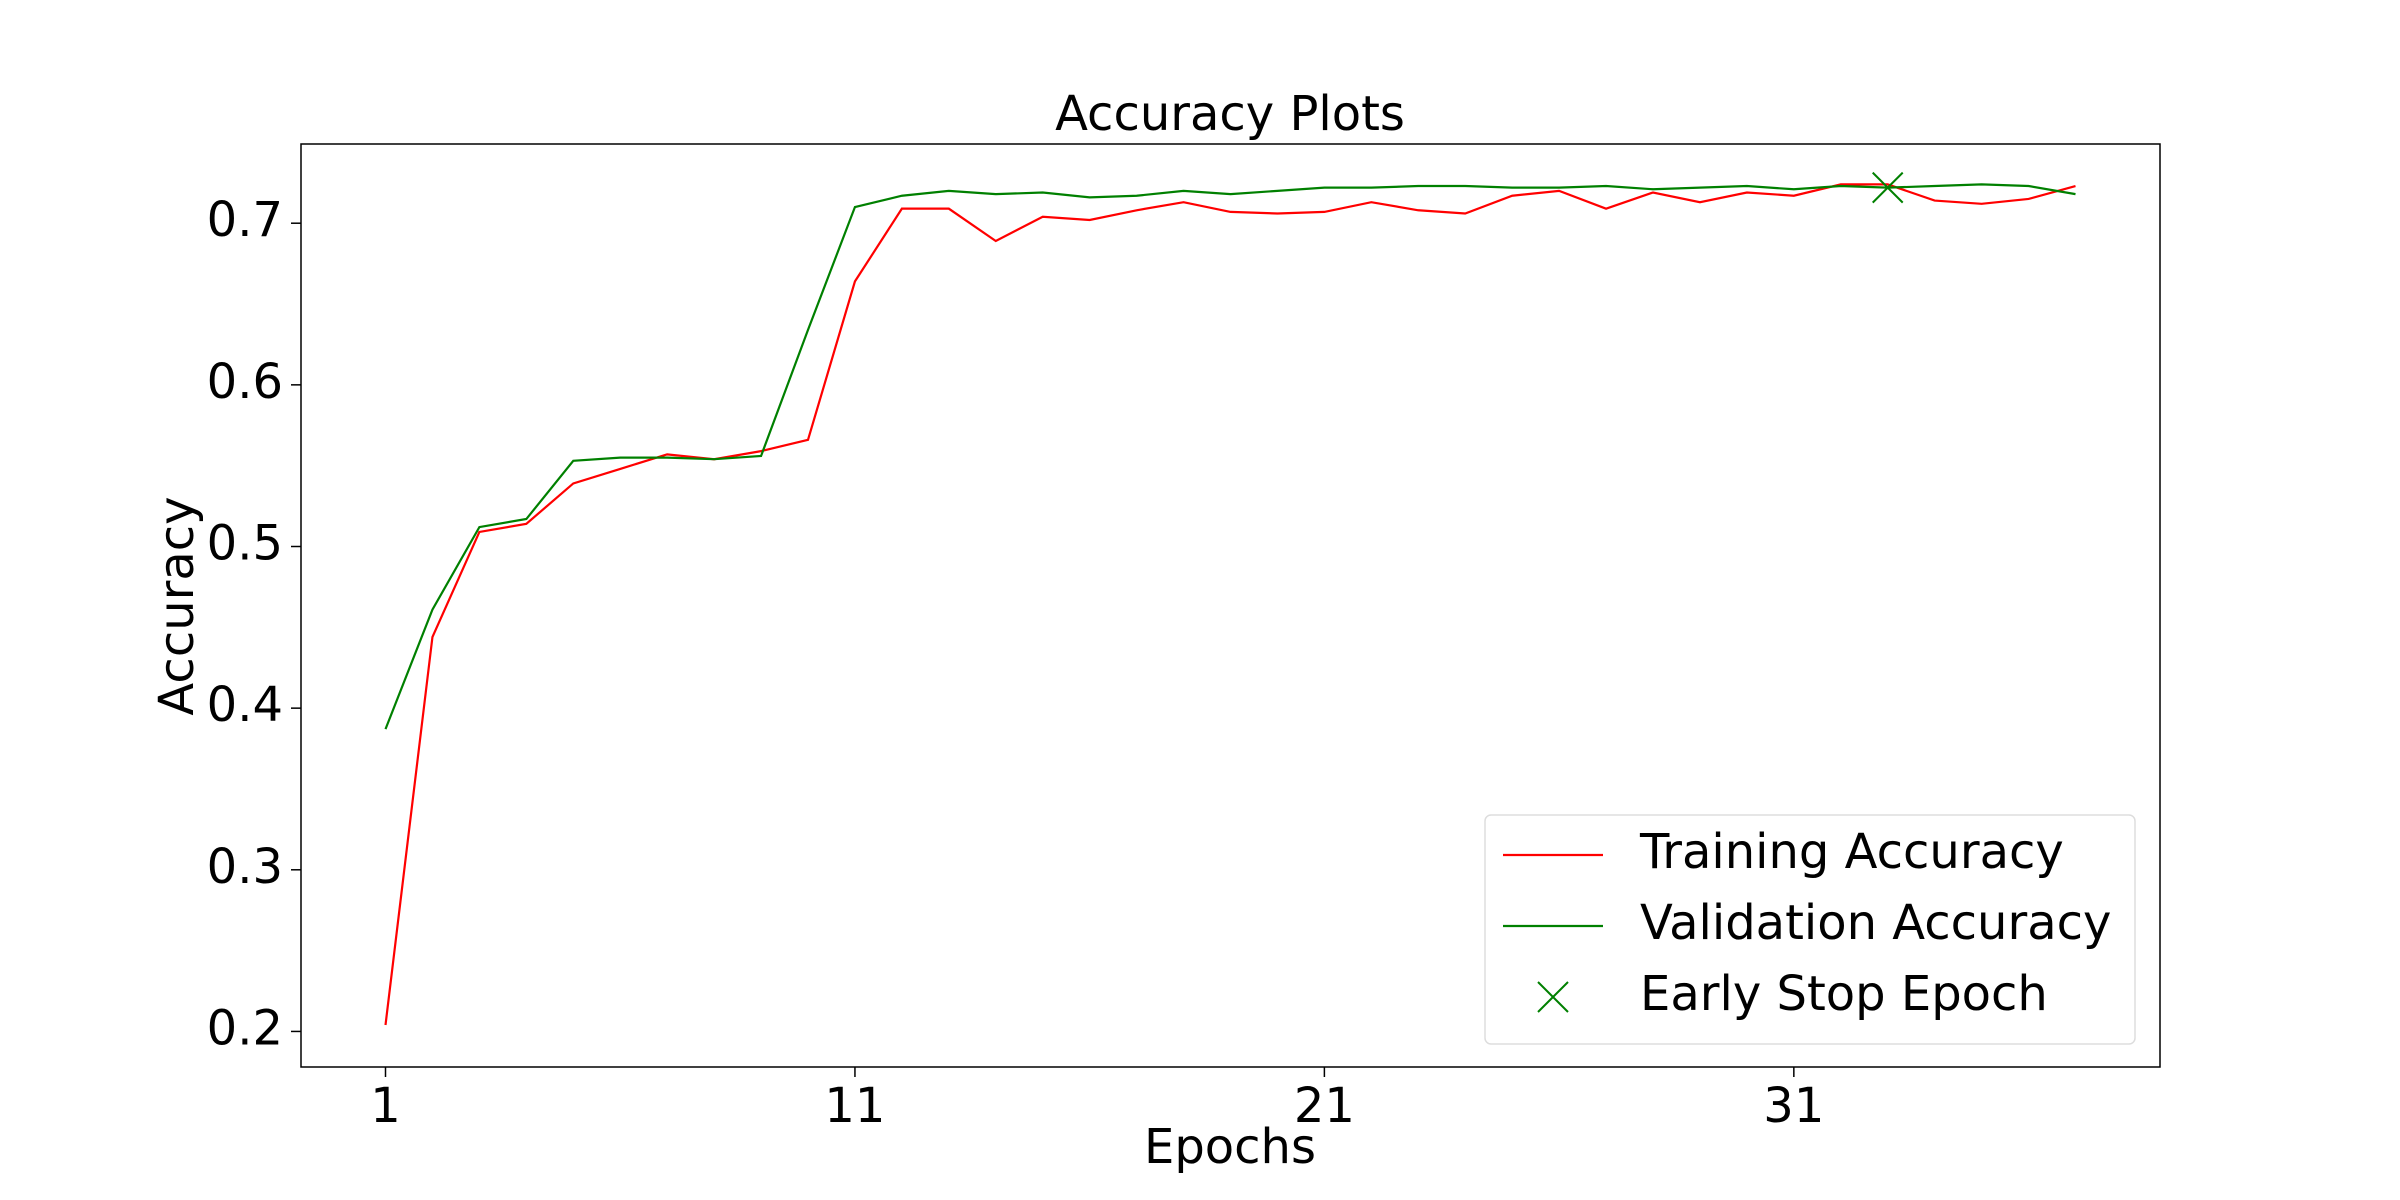  What do you see at coordinates (1888, 187) in the screenshot?
I see `early-stop-marker` at bounding box center [1888, 187].